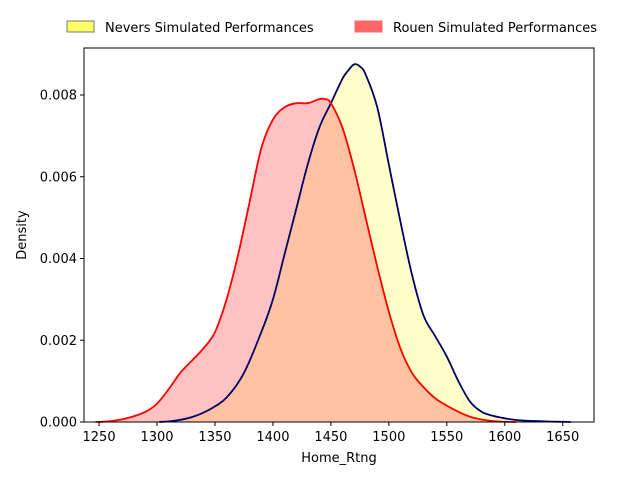  Describe the element at coordinates (339, 458) in the screenshot. I see `x-axis-title: Home_Rtng` at that location.